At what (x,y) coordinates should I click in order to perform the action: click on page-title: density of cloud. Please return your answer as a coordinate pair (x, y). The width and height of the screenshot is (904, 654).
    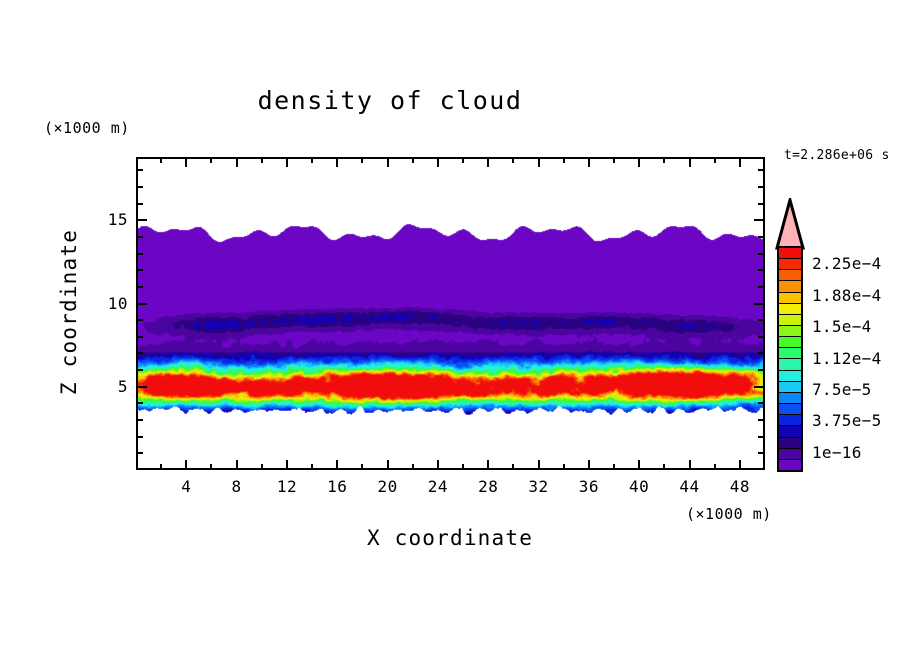
    Looking at the image, I should click on (390, 100).